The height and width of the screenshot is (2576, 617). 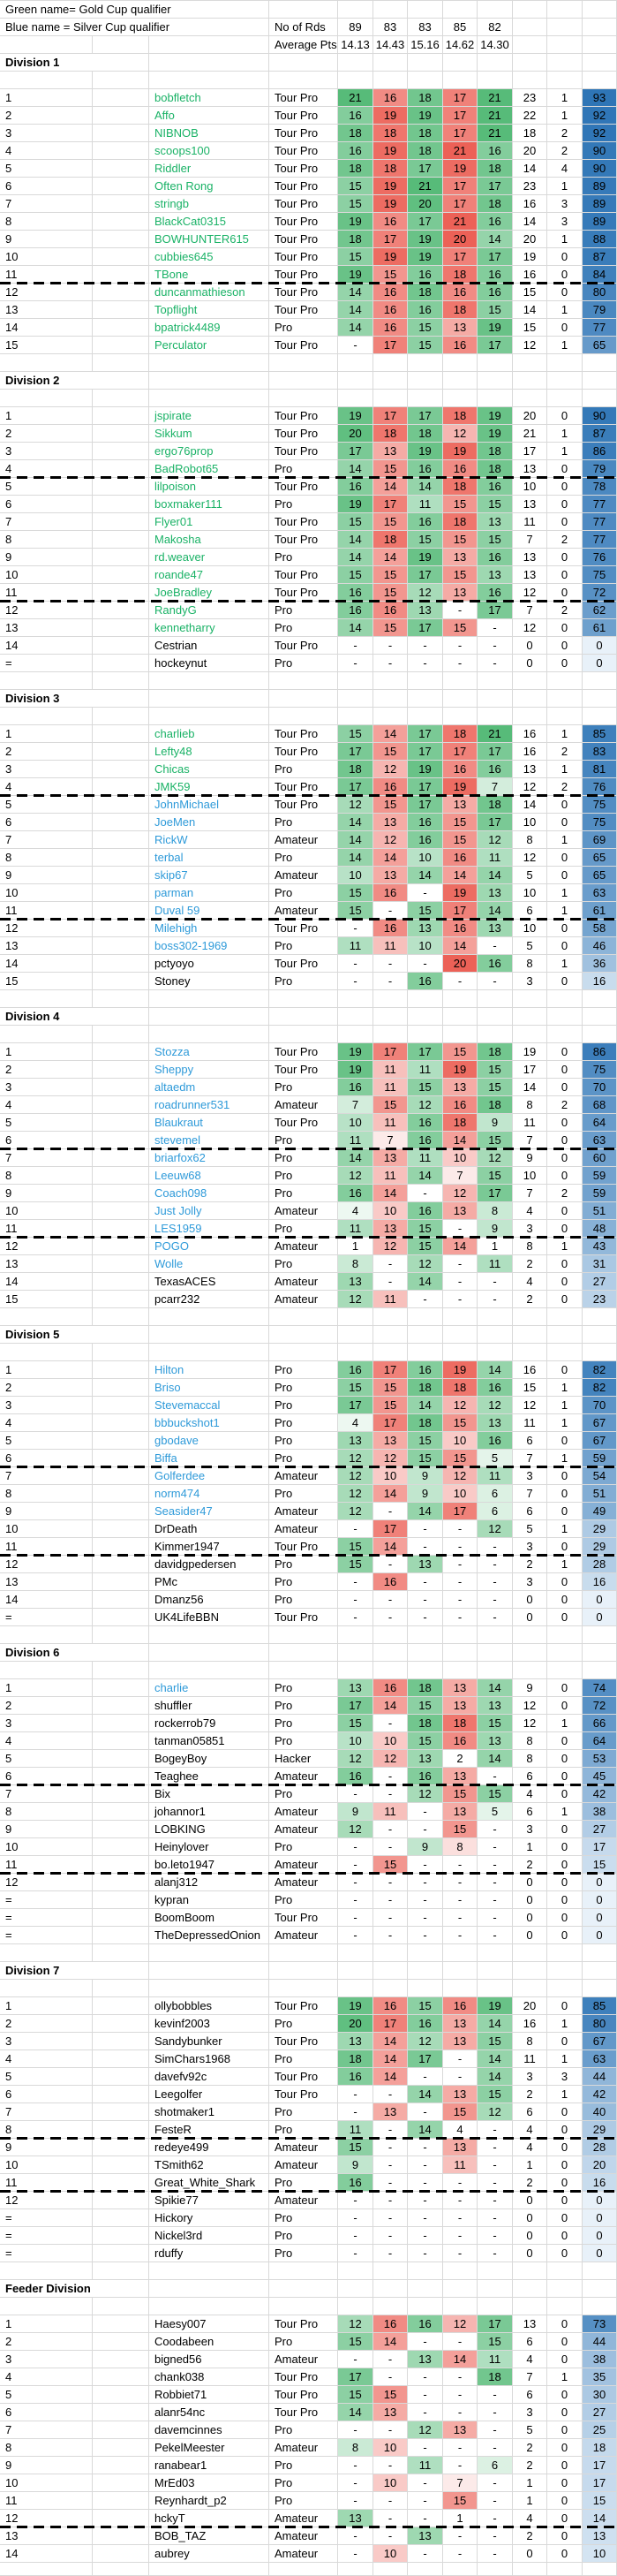 What do you see at coordinates (209, 1158) in the screenshot?
I see `player-name-cell: briarfox62` at bounding box center [209, 1158].